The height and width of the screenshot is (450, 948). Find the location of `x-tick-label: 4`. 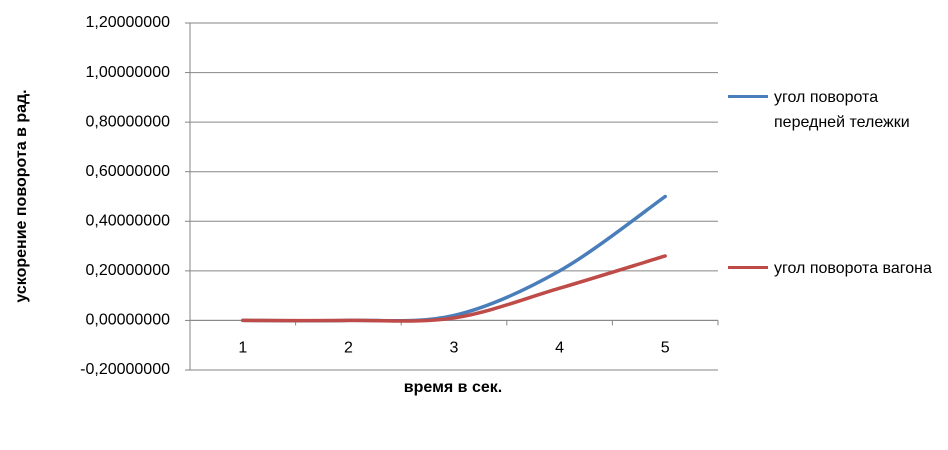

x-tick-label: 4 is located at coordinates (559, 348).